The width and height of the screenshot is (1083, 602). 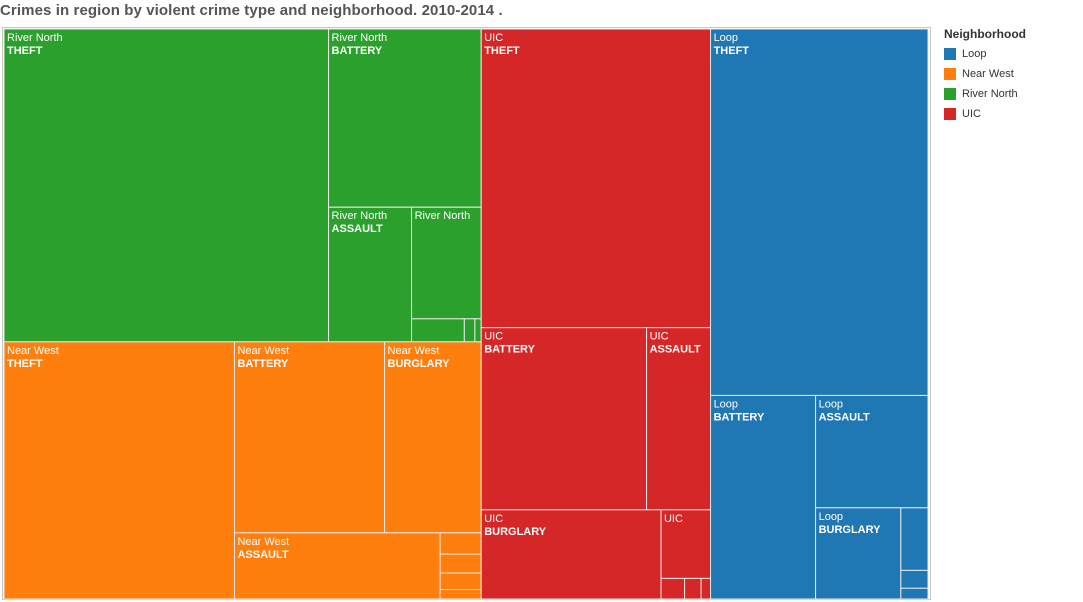 I want to click on treemap-cell-near-west-theft, so click(x=119, y=470).